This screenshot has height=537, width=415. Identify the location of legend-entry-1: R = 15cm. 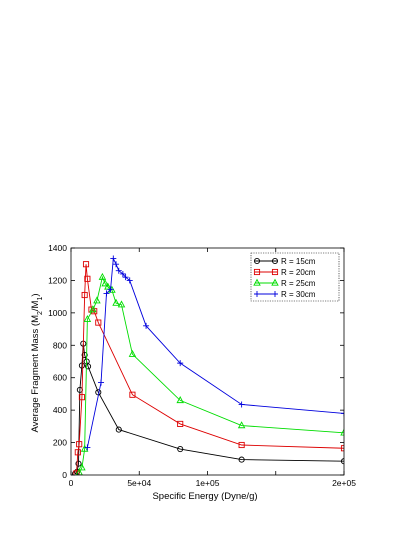
(284, 261).